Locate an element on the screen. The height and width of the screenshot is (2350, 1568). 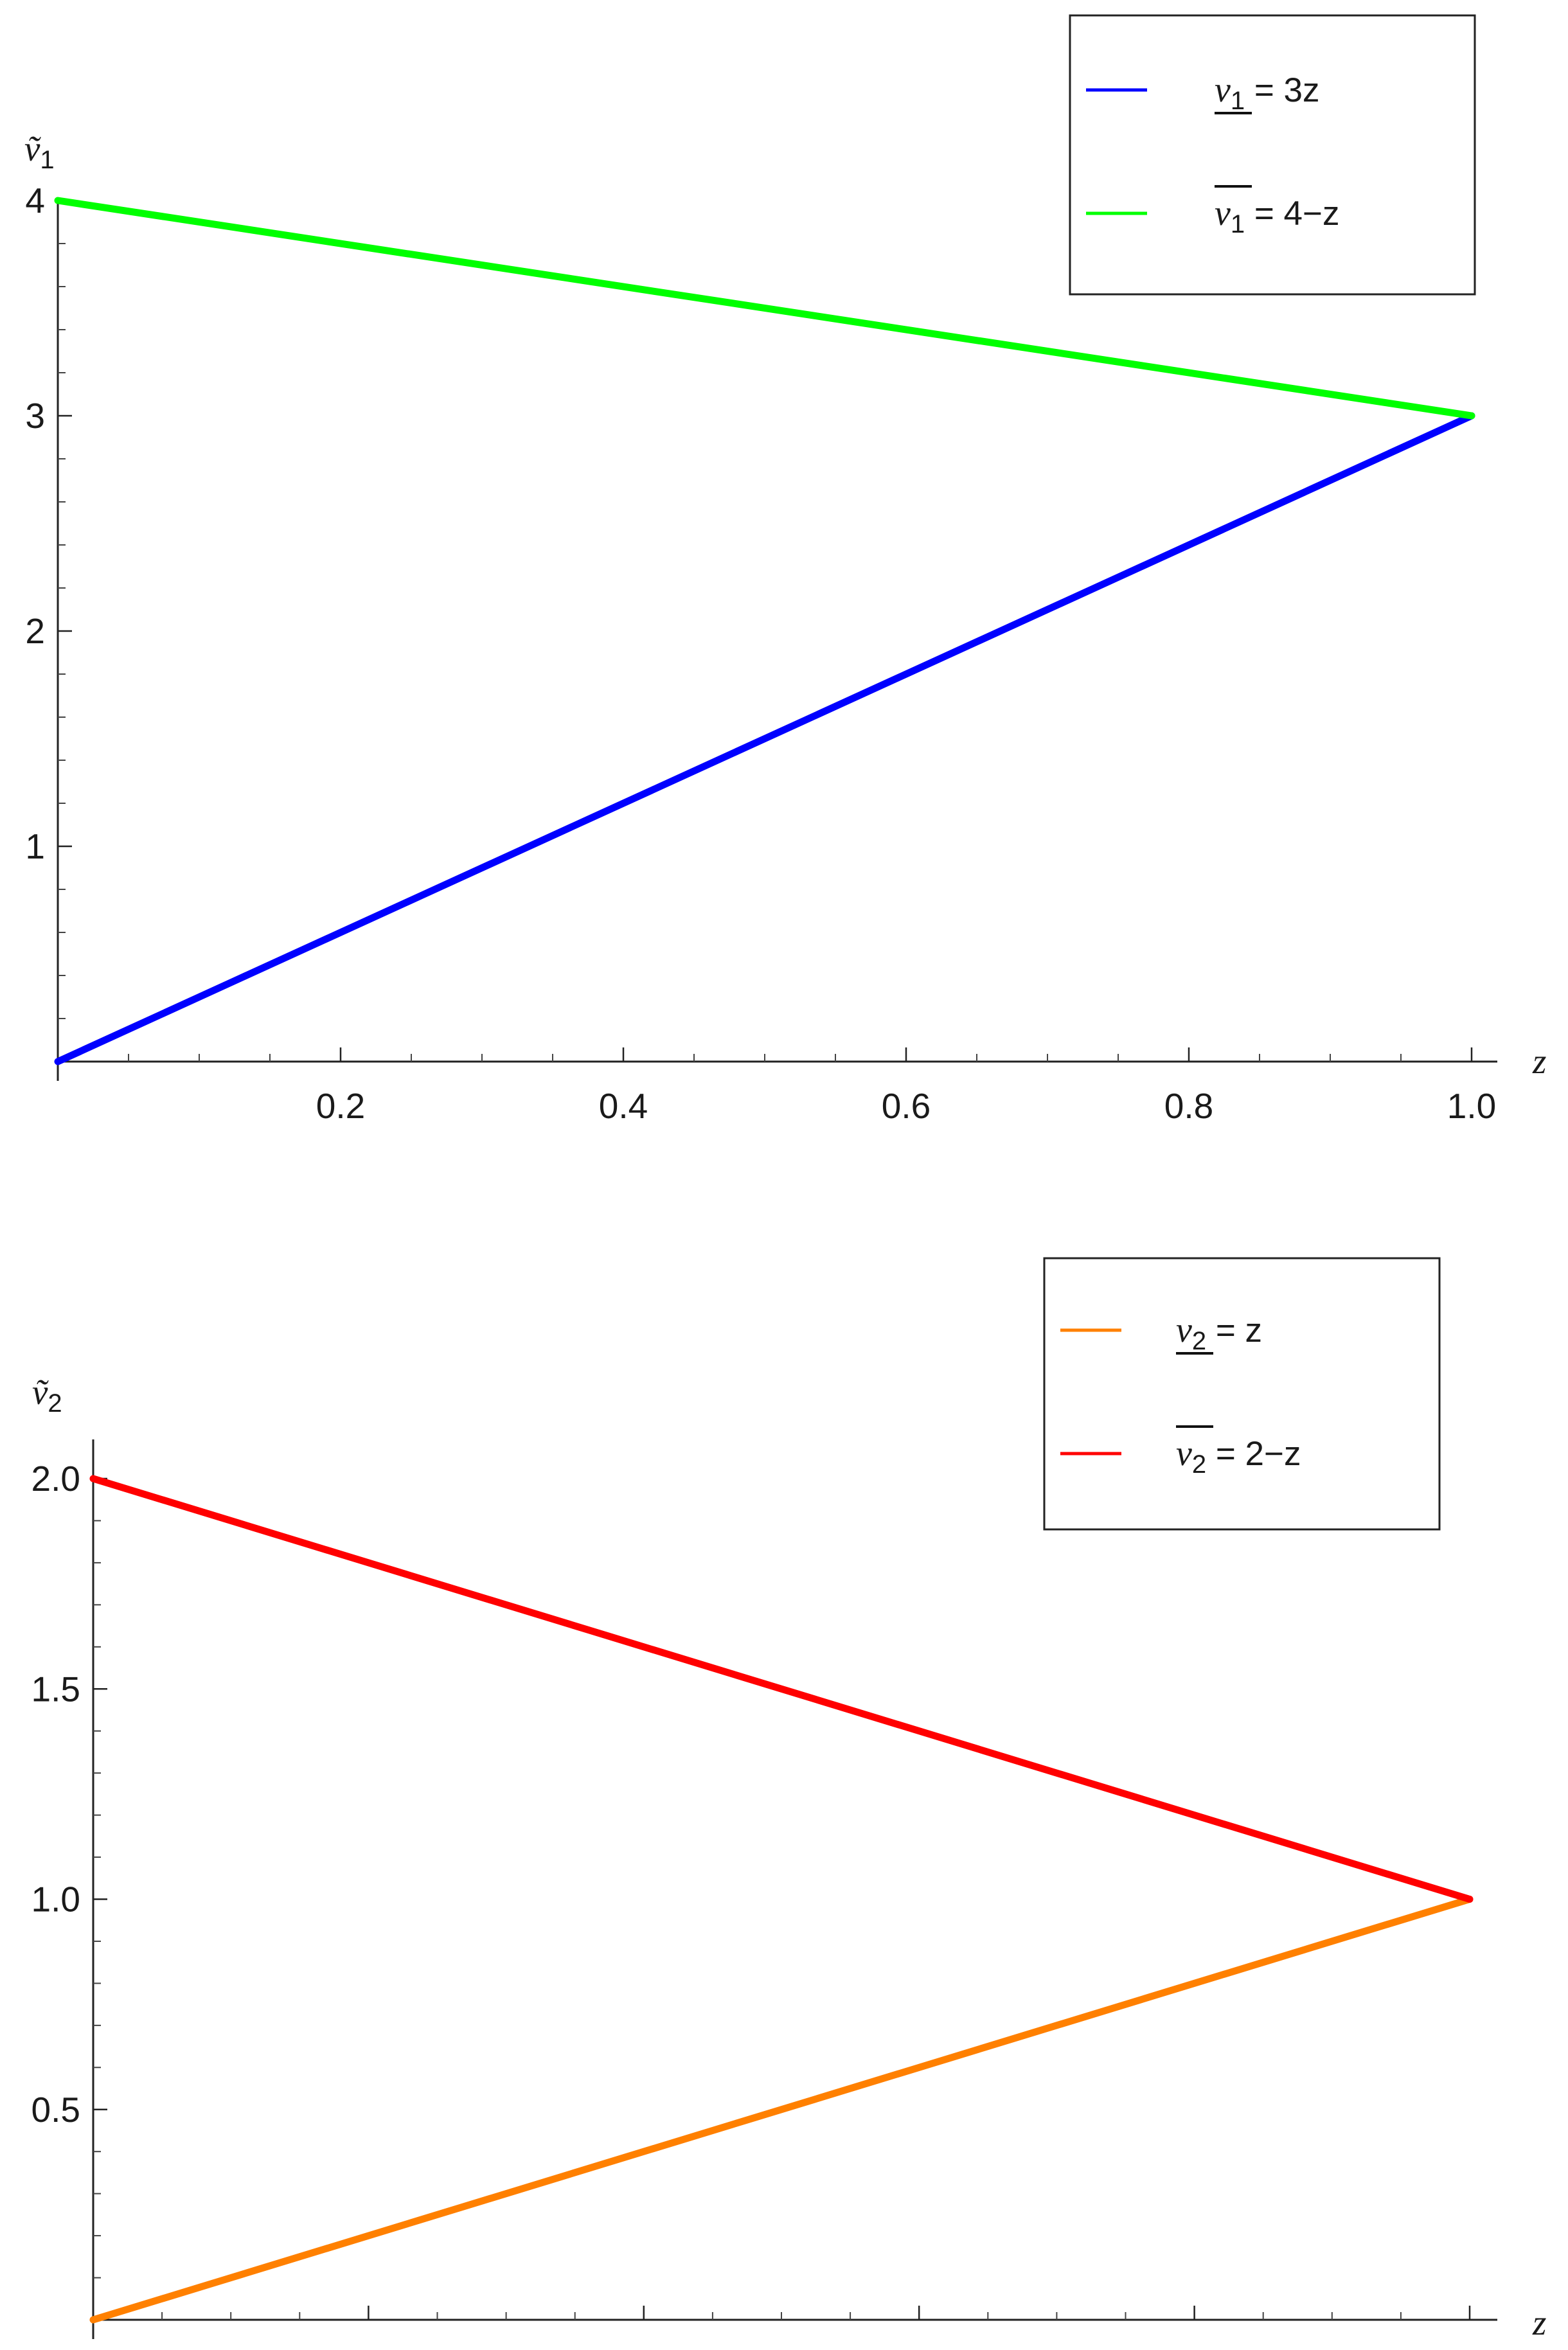
y-tick-label: 1.0 is located at coordinates (55, 1899).